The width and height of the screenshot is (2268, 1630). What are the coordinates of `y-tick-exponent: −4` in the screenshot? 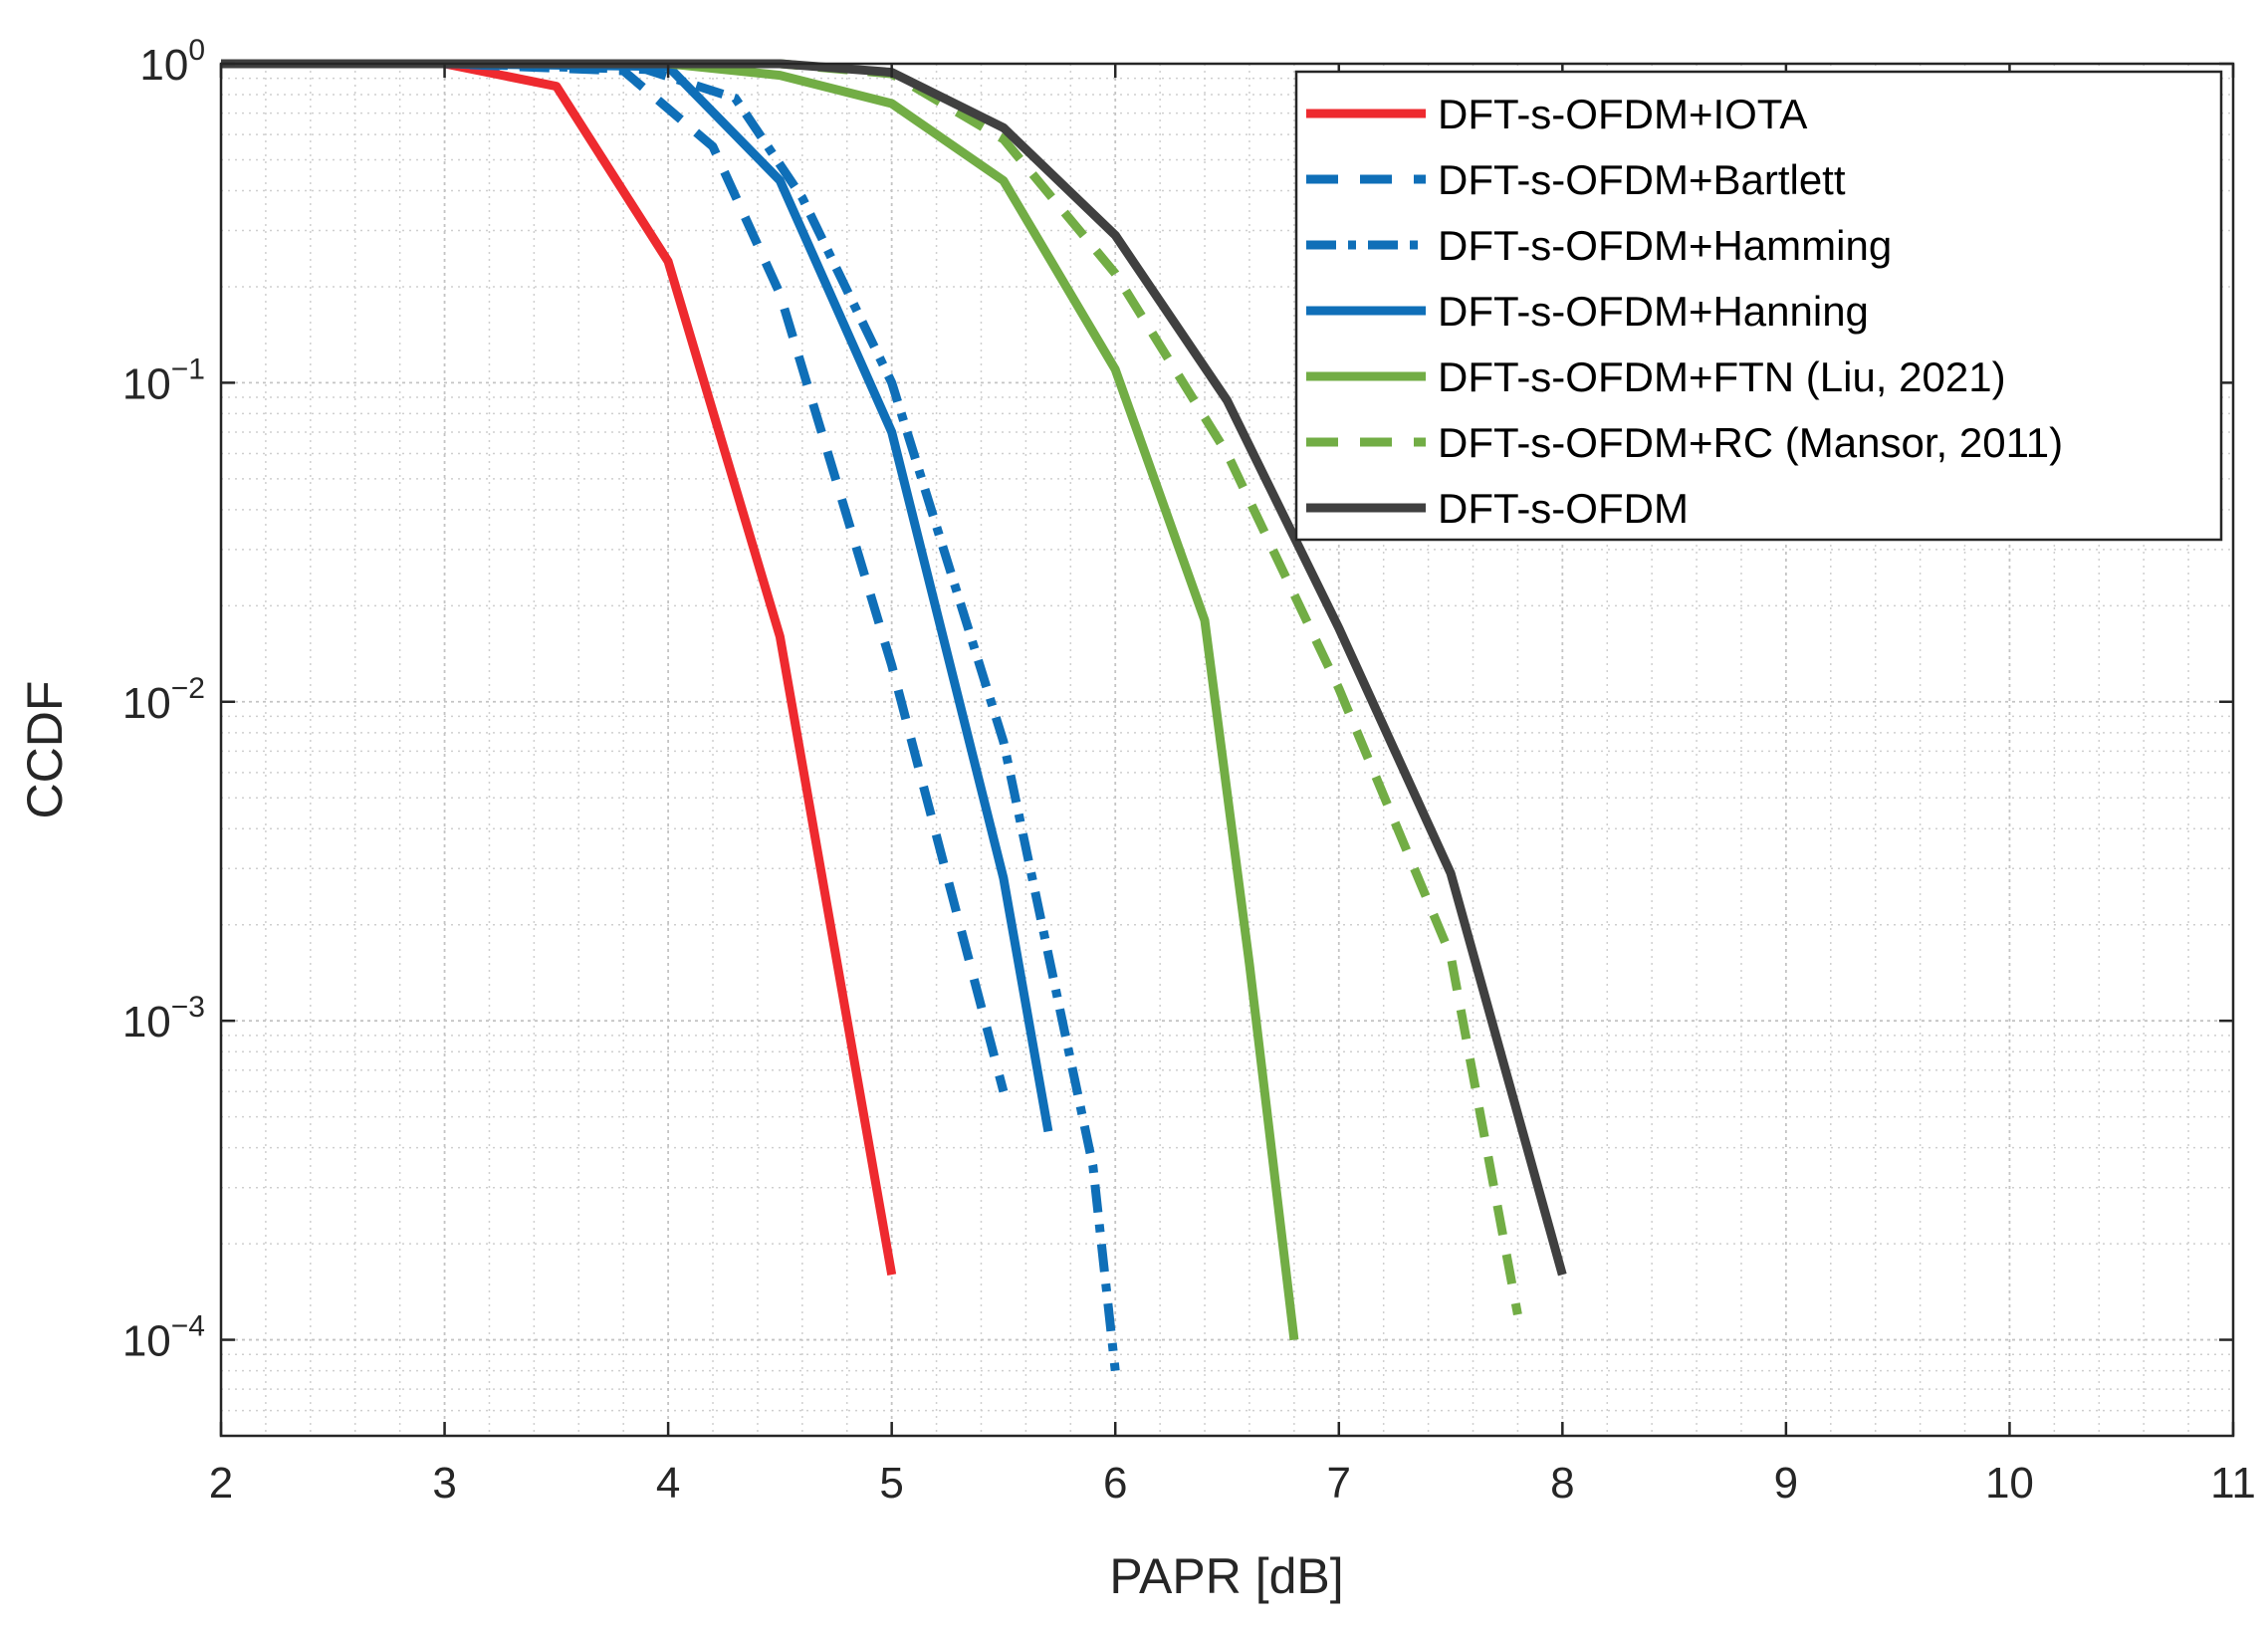 It's located at (188, 1326).